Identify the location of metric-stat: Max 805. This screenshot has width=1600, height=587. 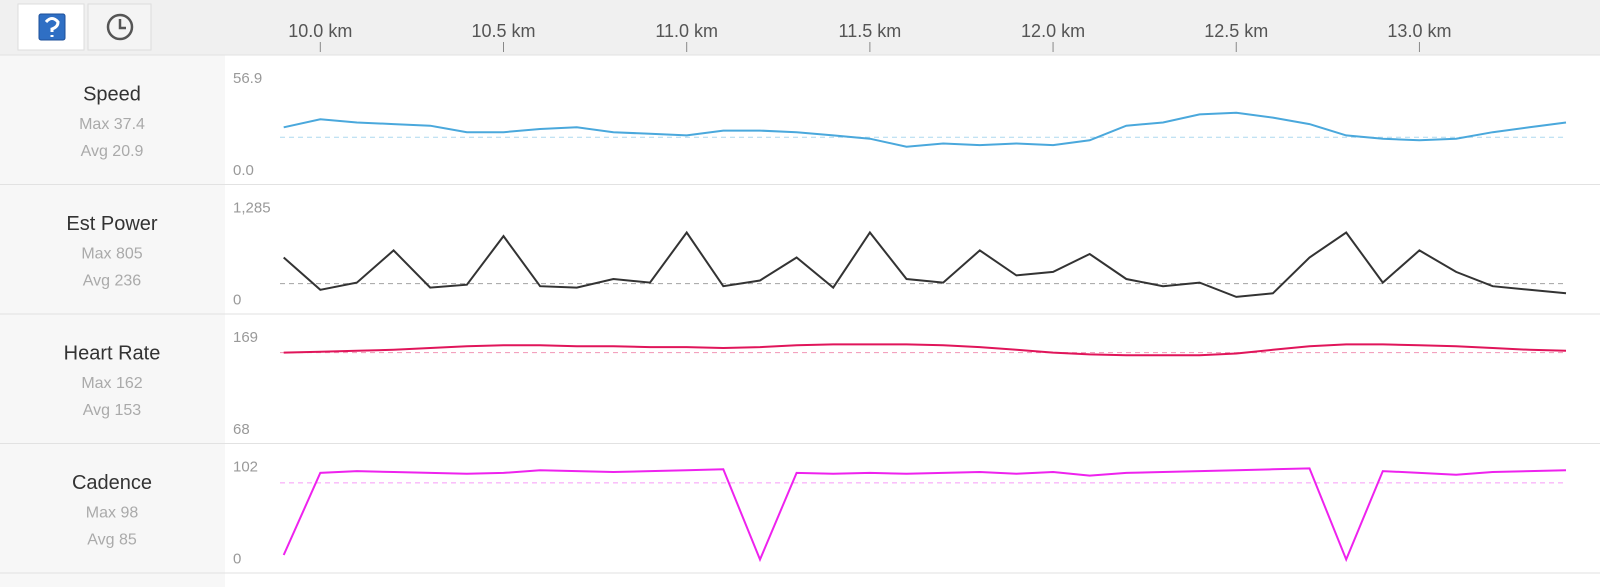
(111, 254).